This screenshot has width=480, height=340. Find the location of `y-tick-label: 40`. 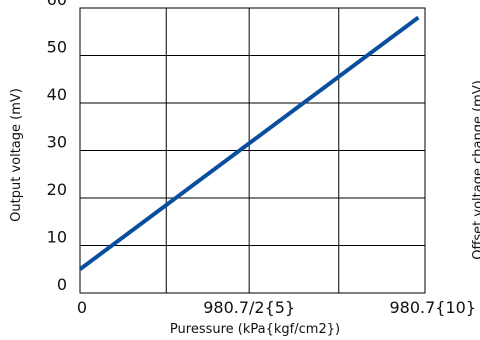

y-tick-label: 40 is located at coordinates (57, 94).